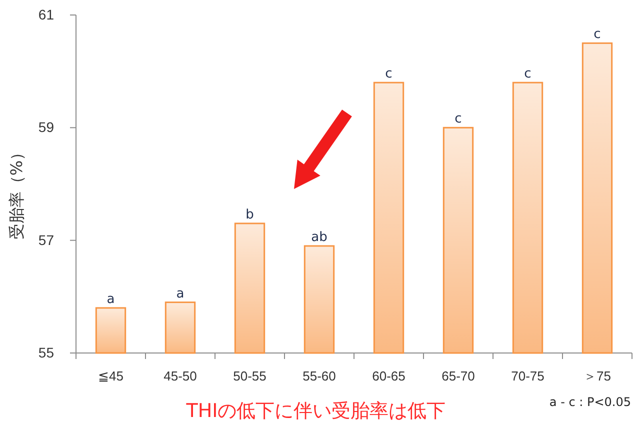 The image size is (634, 424). I want to click on text: a - c : P<0.05, so click(590, 402).